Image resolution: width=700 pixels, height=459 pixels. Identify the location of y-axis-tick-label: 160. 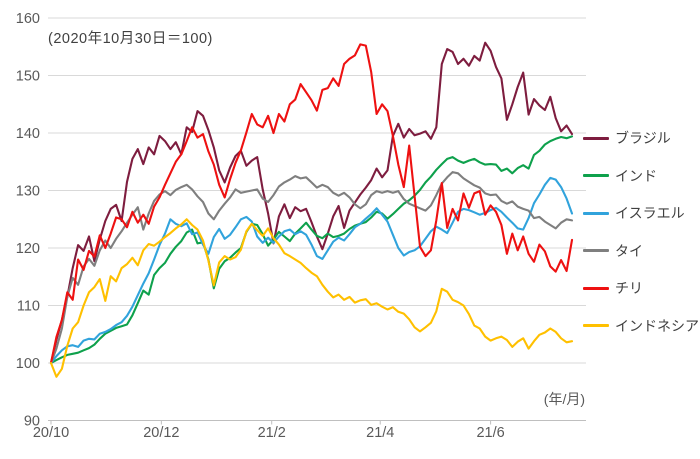
(28, 19).